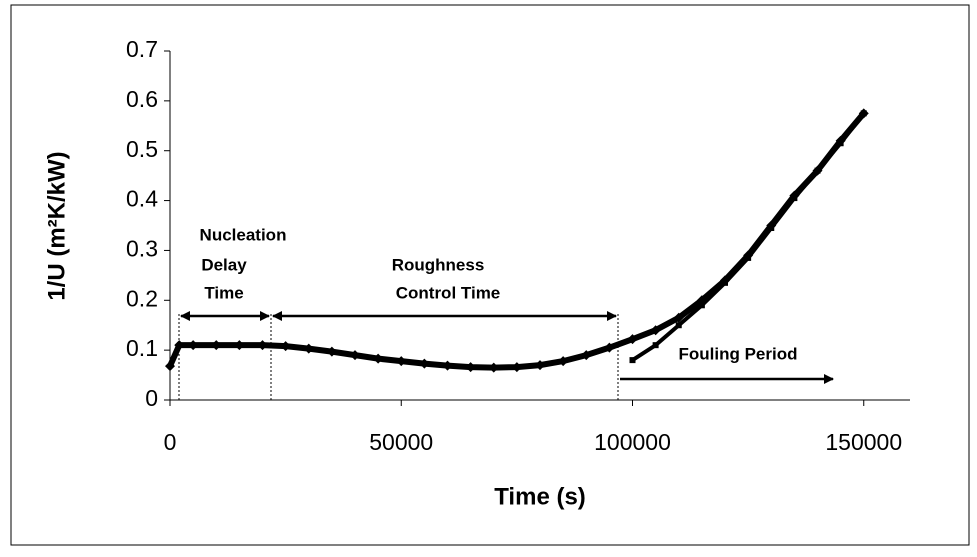 This screenshot has height=557, width=977. I want to click on y-tick-label: 0.7, so click(142, 49).